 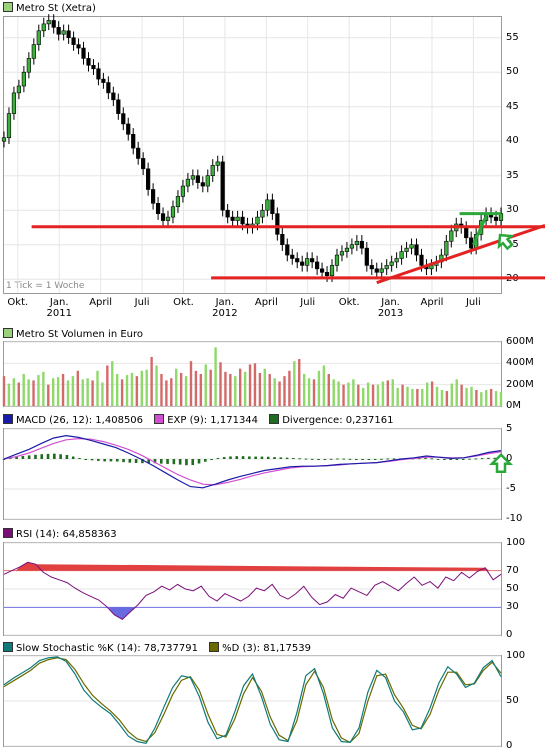 What do you see at coordinates (8, 419) in the screenshot?
I see `macd-swatch` at bounding box center [8, 419].